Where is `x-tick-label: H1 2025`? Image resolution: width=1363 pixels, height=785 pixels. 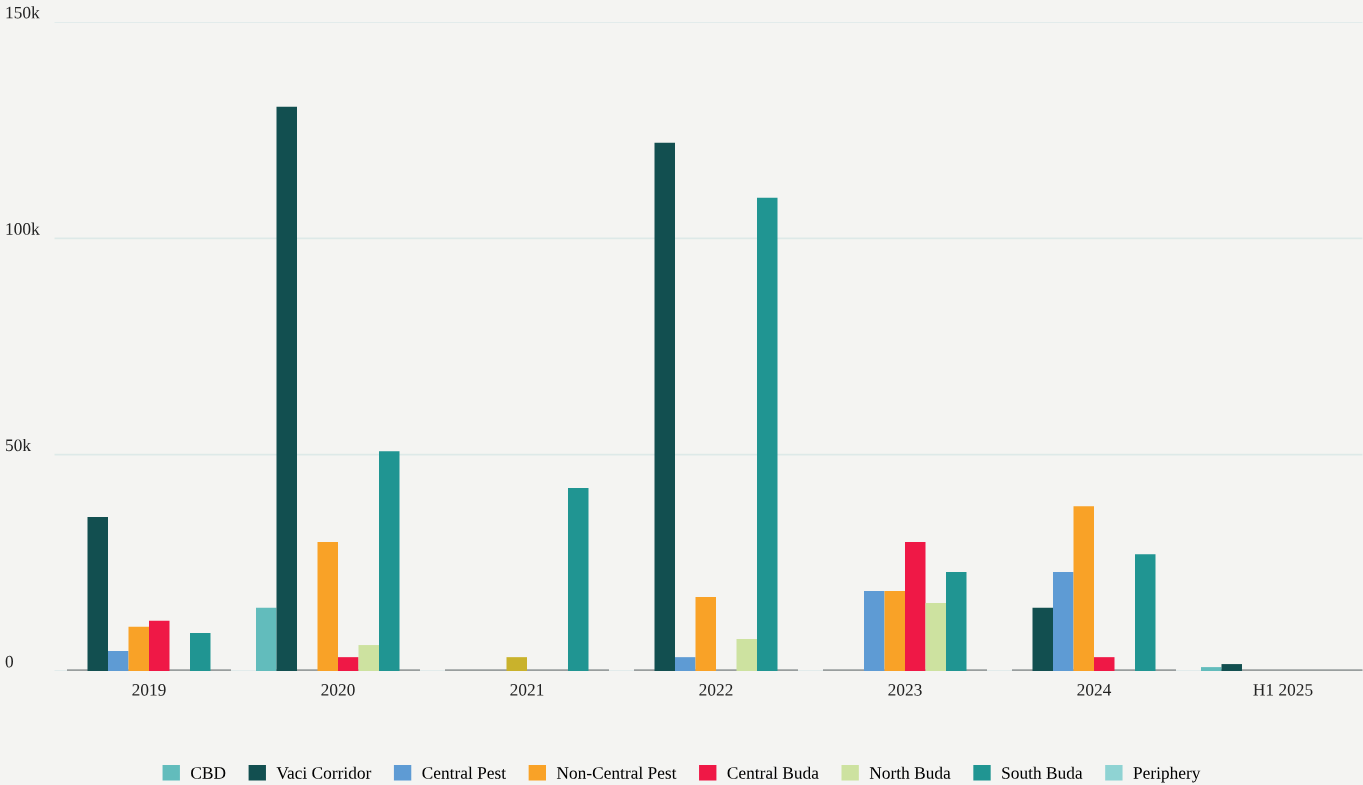
x-tick-label: H1 2025 is located at coordinates (1283, 690).